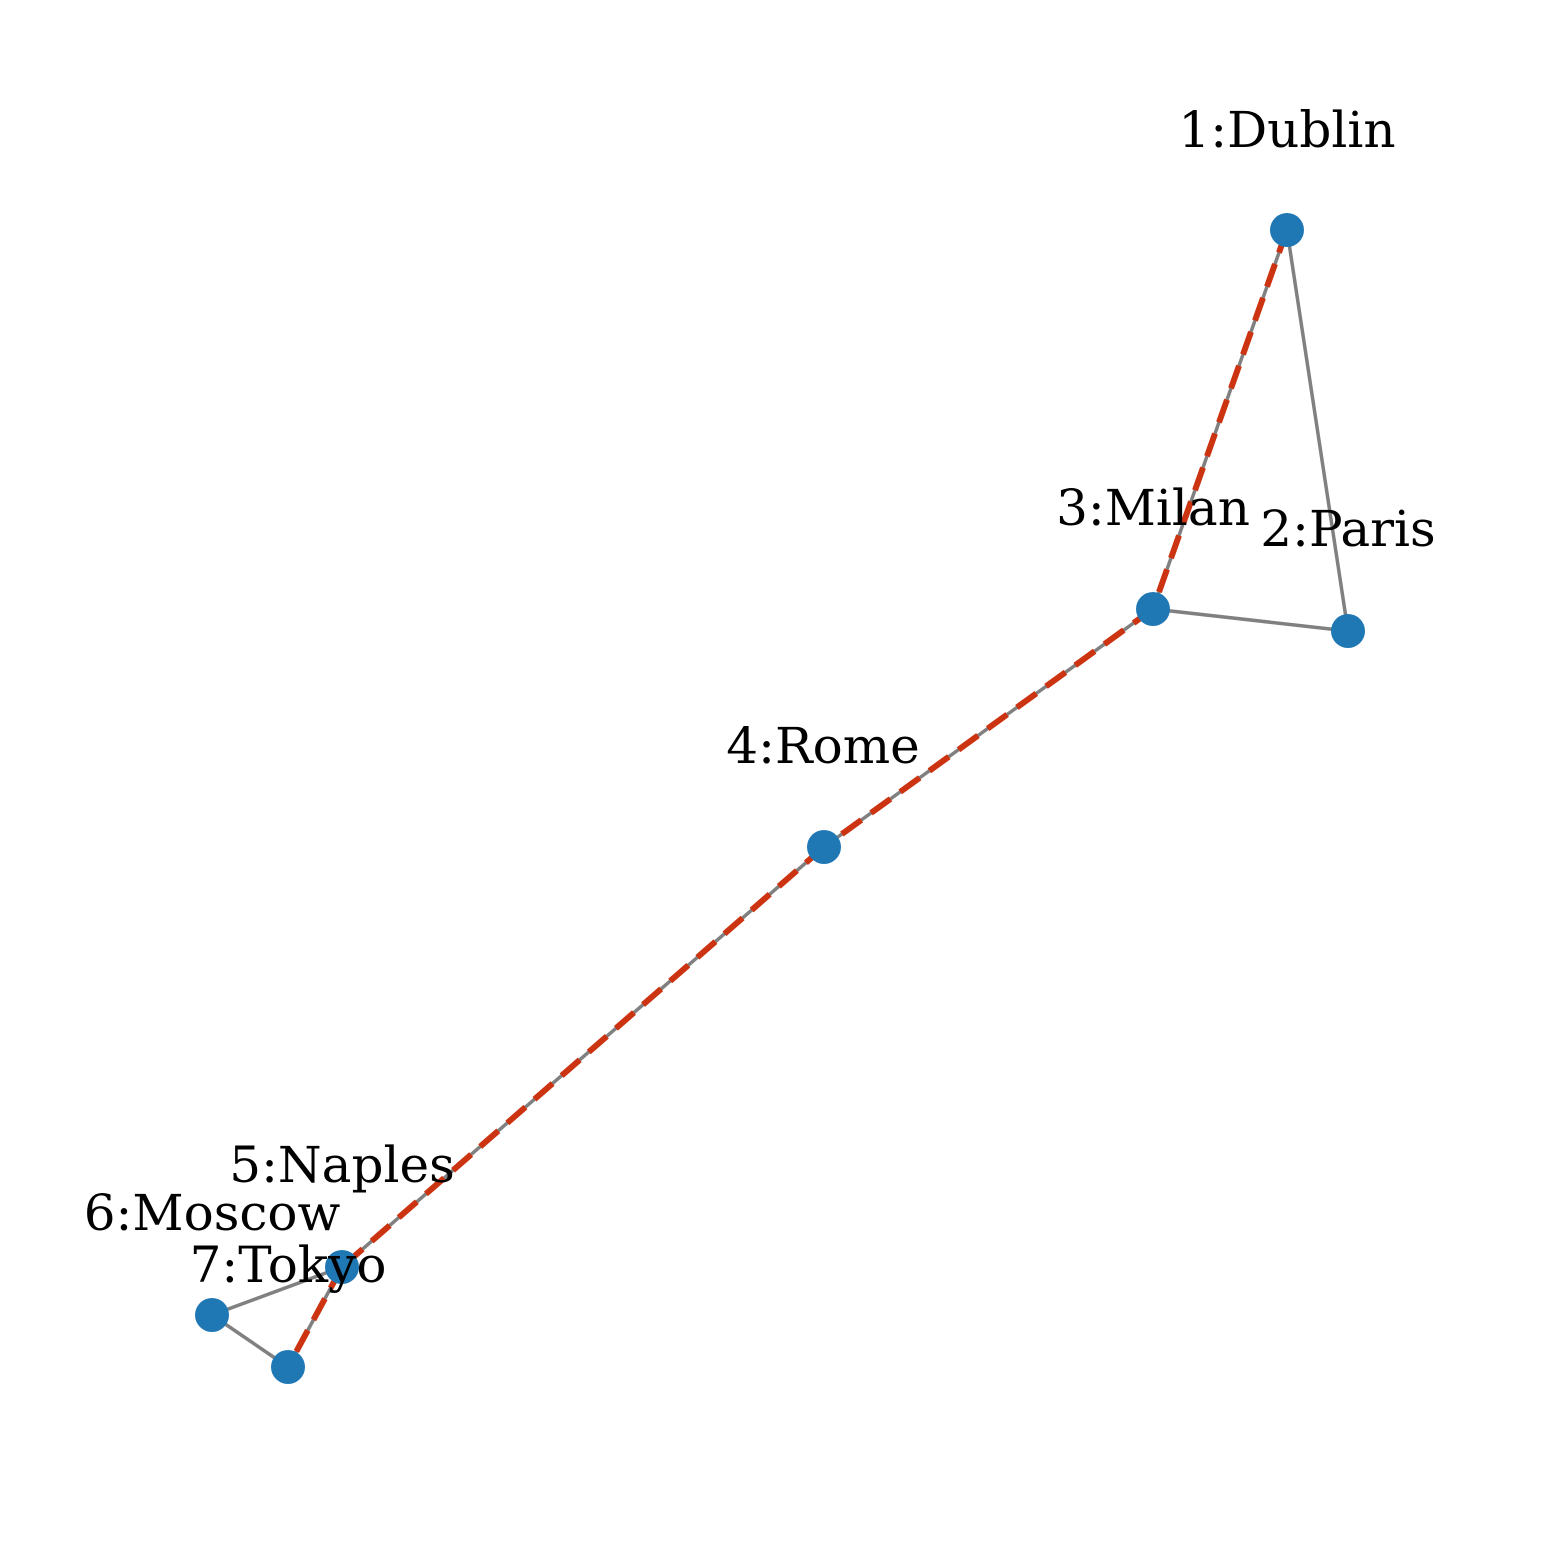 The height and width of the screenshot is (1559, 1559). What do you see at coordinates (212, 1213) in the screenshot?
I see `node-label-6: 6:Moscow` at bounding box center [212, 1213].